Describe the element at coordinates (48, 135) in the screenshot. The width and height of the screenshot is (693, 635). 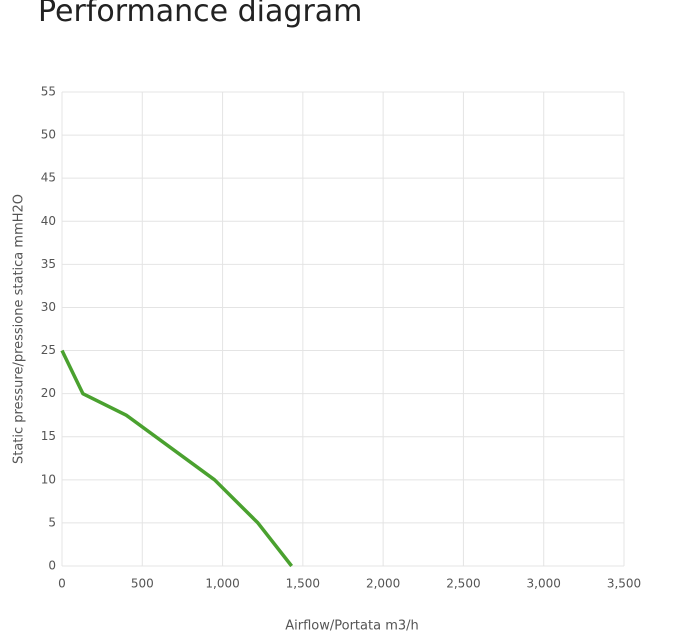
I see `y-tick-label: 50` at that location.